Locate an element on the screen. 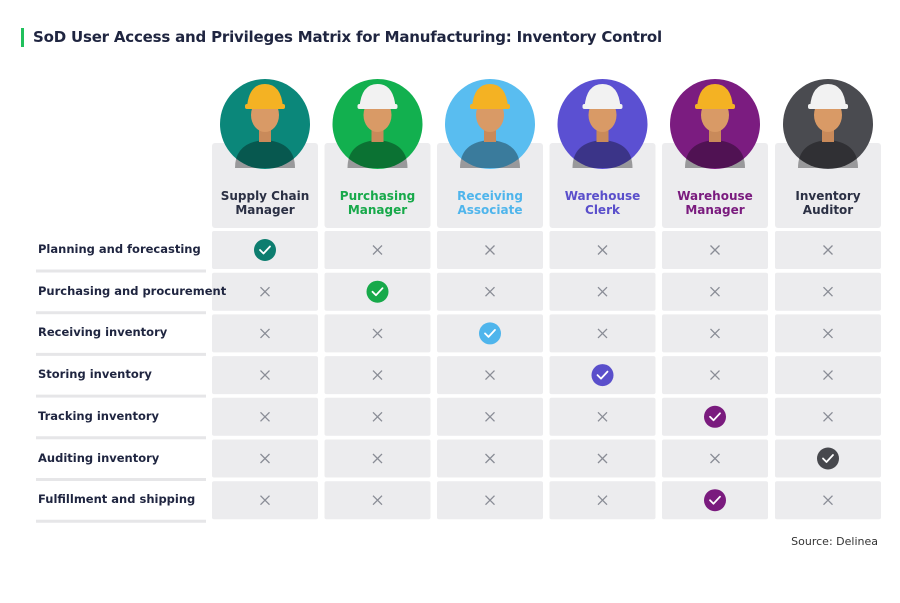 This screenshot has width=900, height=603. column-header: Inventory Auditor is located at coordinates (828, 203).